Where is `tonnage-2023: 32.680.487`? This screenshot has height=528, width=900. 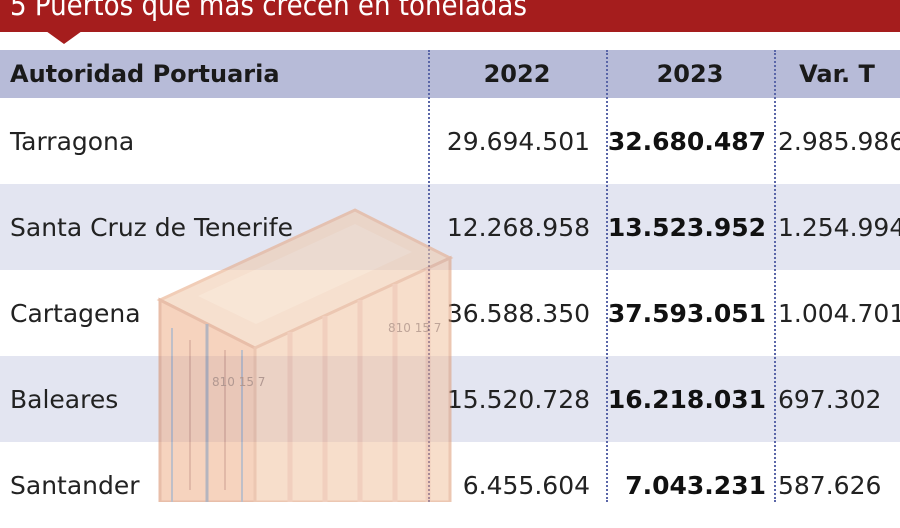 tonnage-2023: 32.680.487 is located at coordinates (686, 141).